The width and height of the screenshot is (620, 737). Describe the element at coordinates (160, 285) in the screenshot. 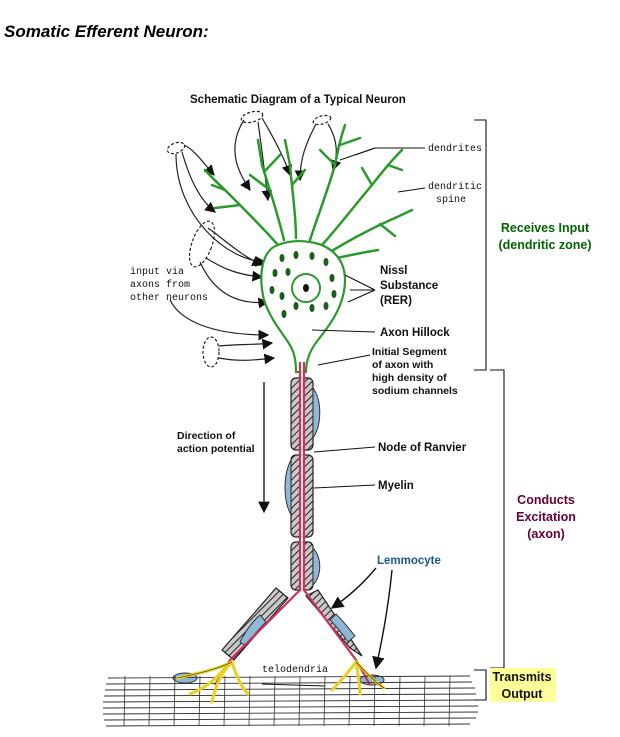

I see `label-input-2: axons from` at that location.